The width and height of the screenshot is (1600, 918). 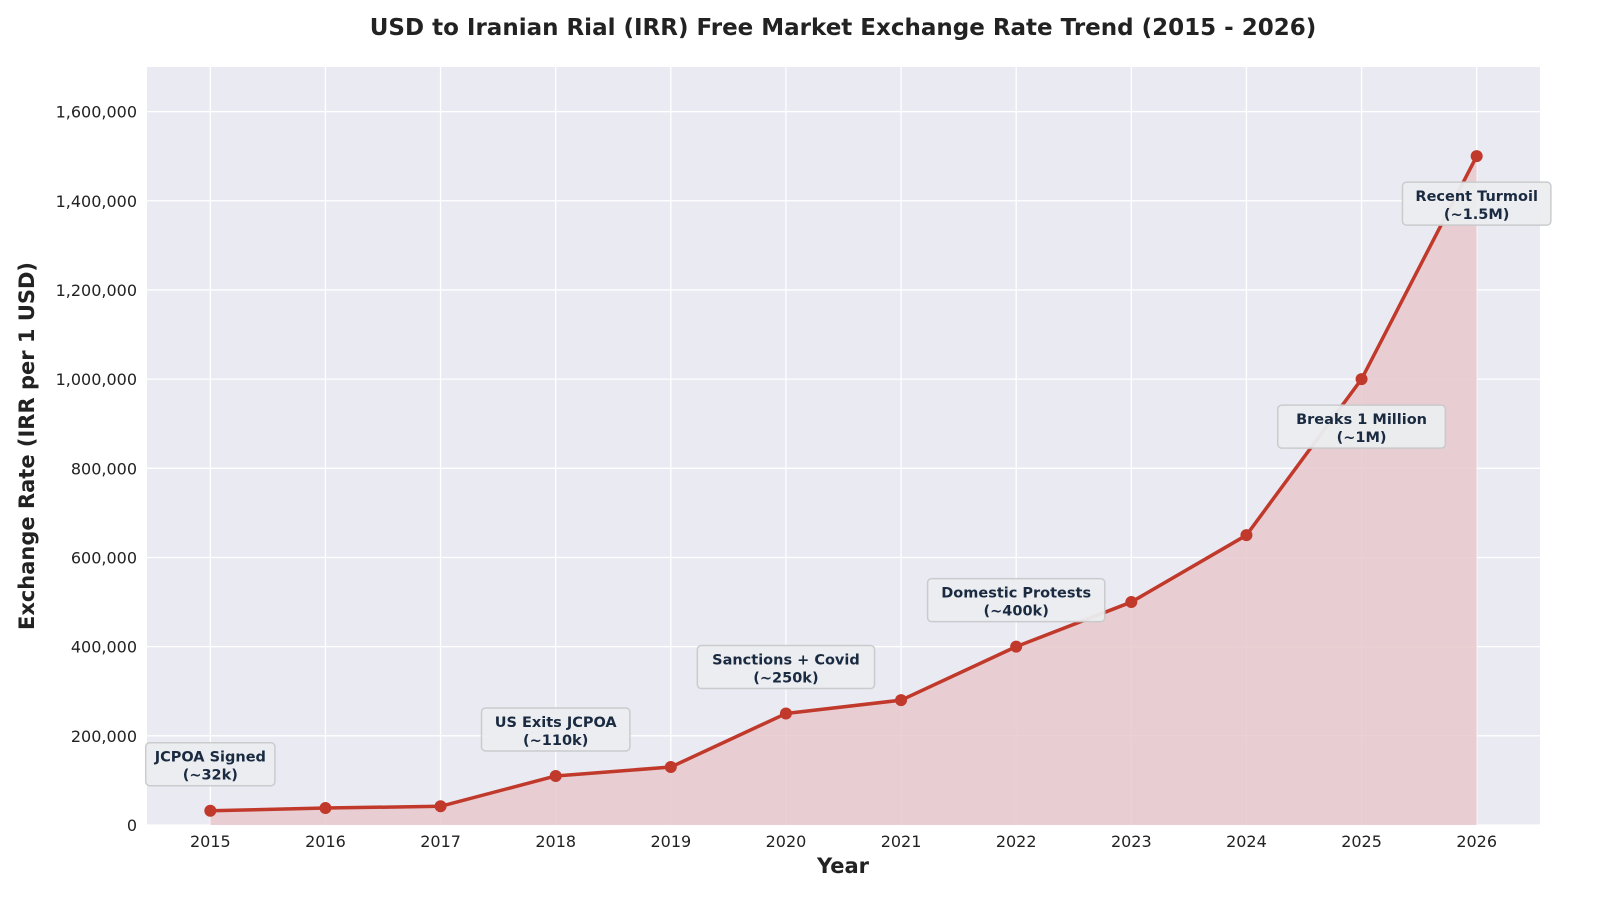 What do you see at coordinates (1016, 594) in the screenshot?
I see `annotation-title: Domestic Protests` at bounding box center [1016, 594].